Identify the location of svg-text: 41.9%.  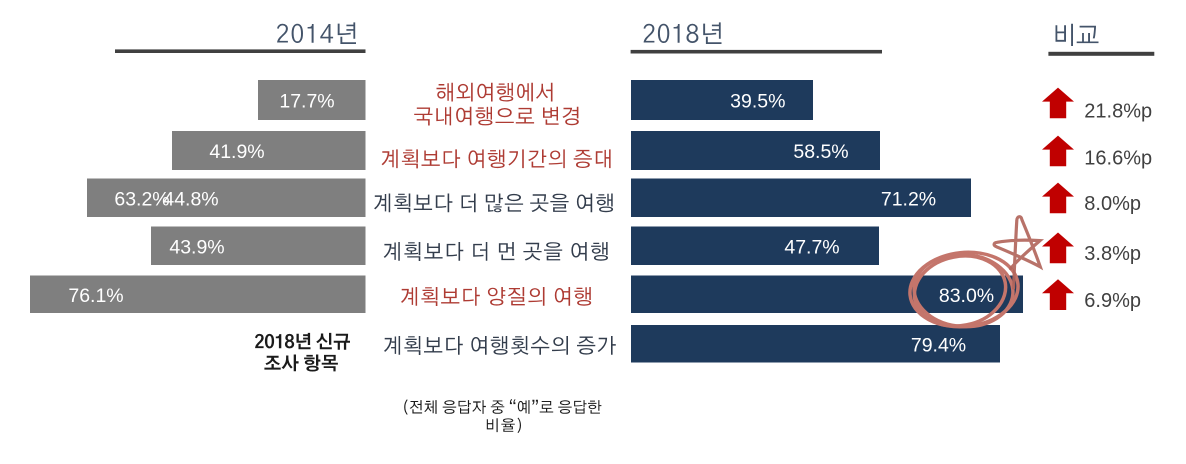
(236, 152).